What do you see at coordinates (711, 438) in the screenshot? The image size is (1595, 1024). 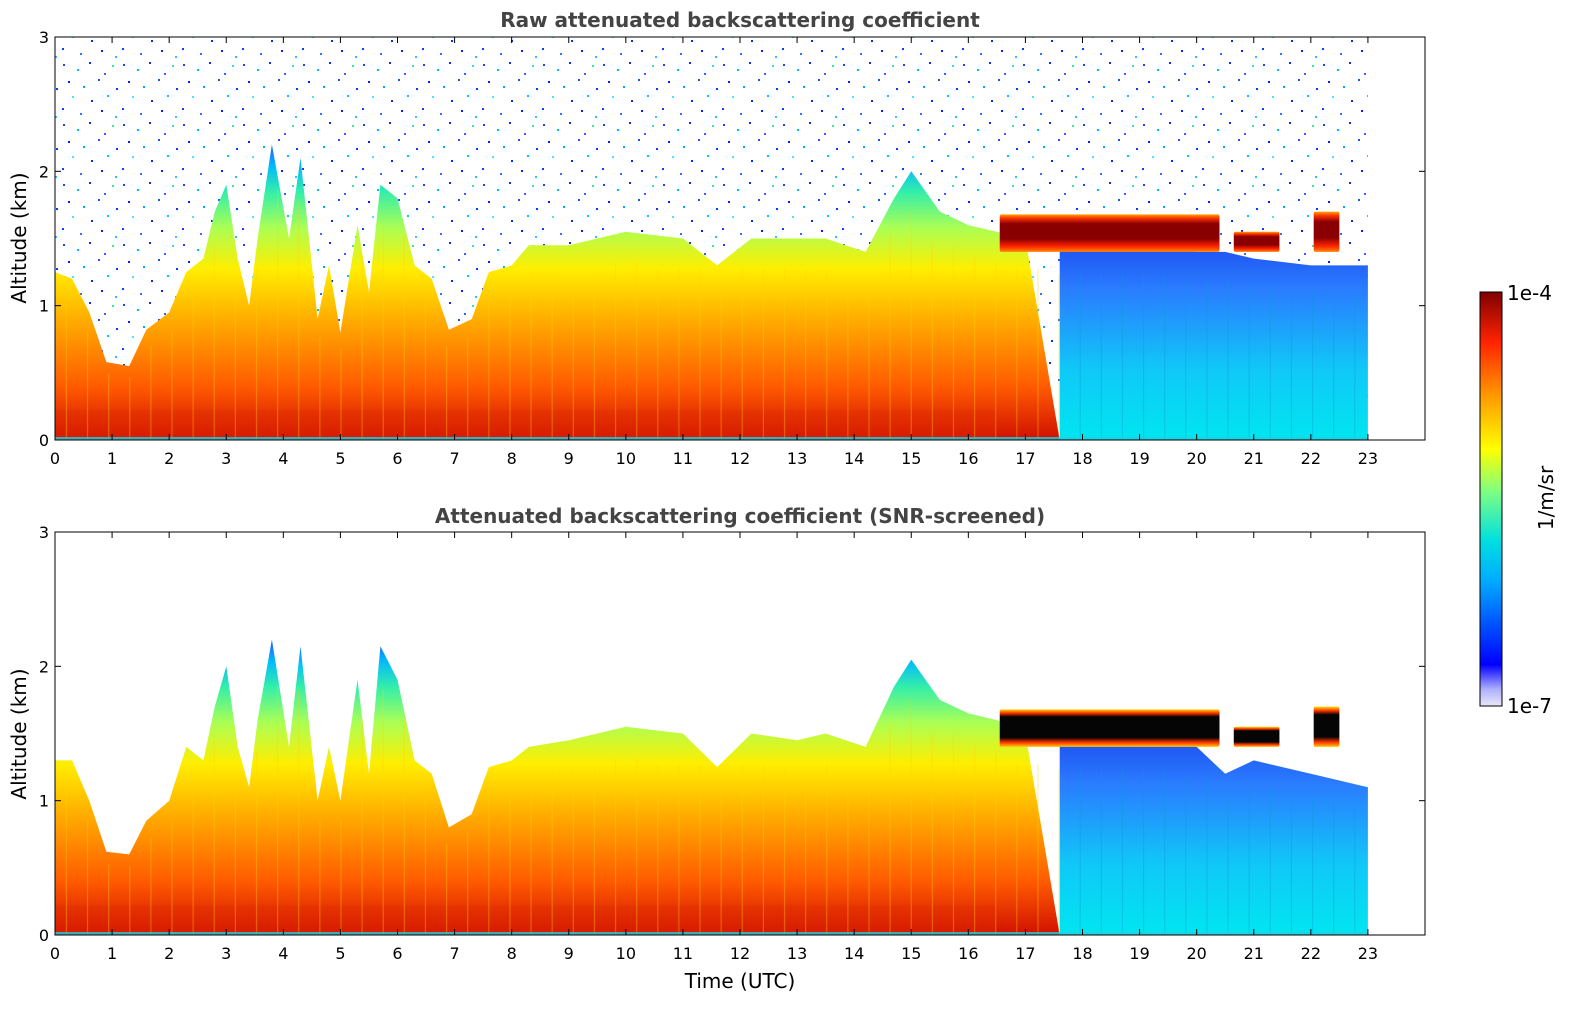 I see `ground-line-raw` at bounding box center [711, 438].